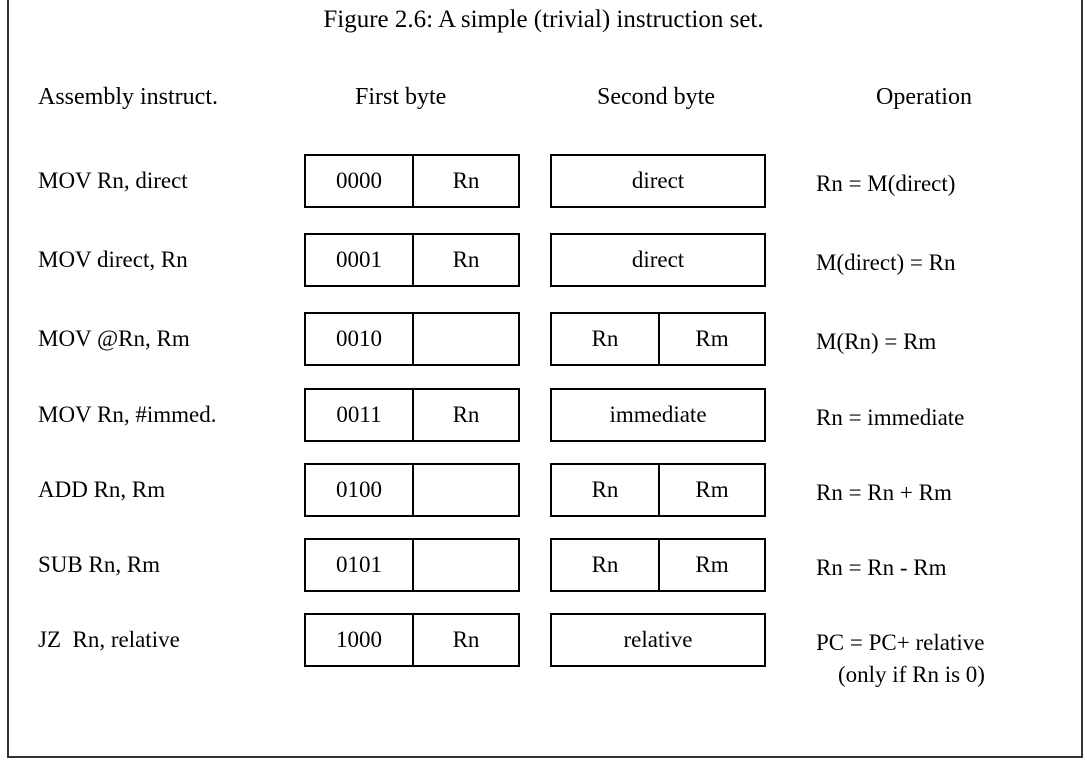  I want to click on operation-text: Rn = Rn - Rm, so click(881, 568).